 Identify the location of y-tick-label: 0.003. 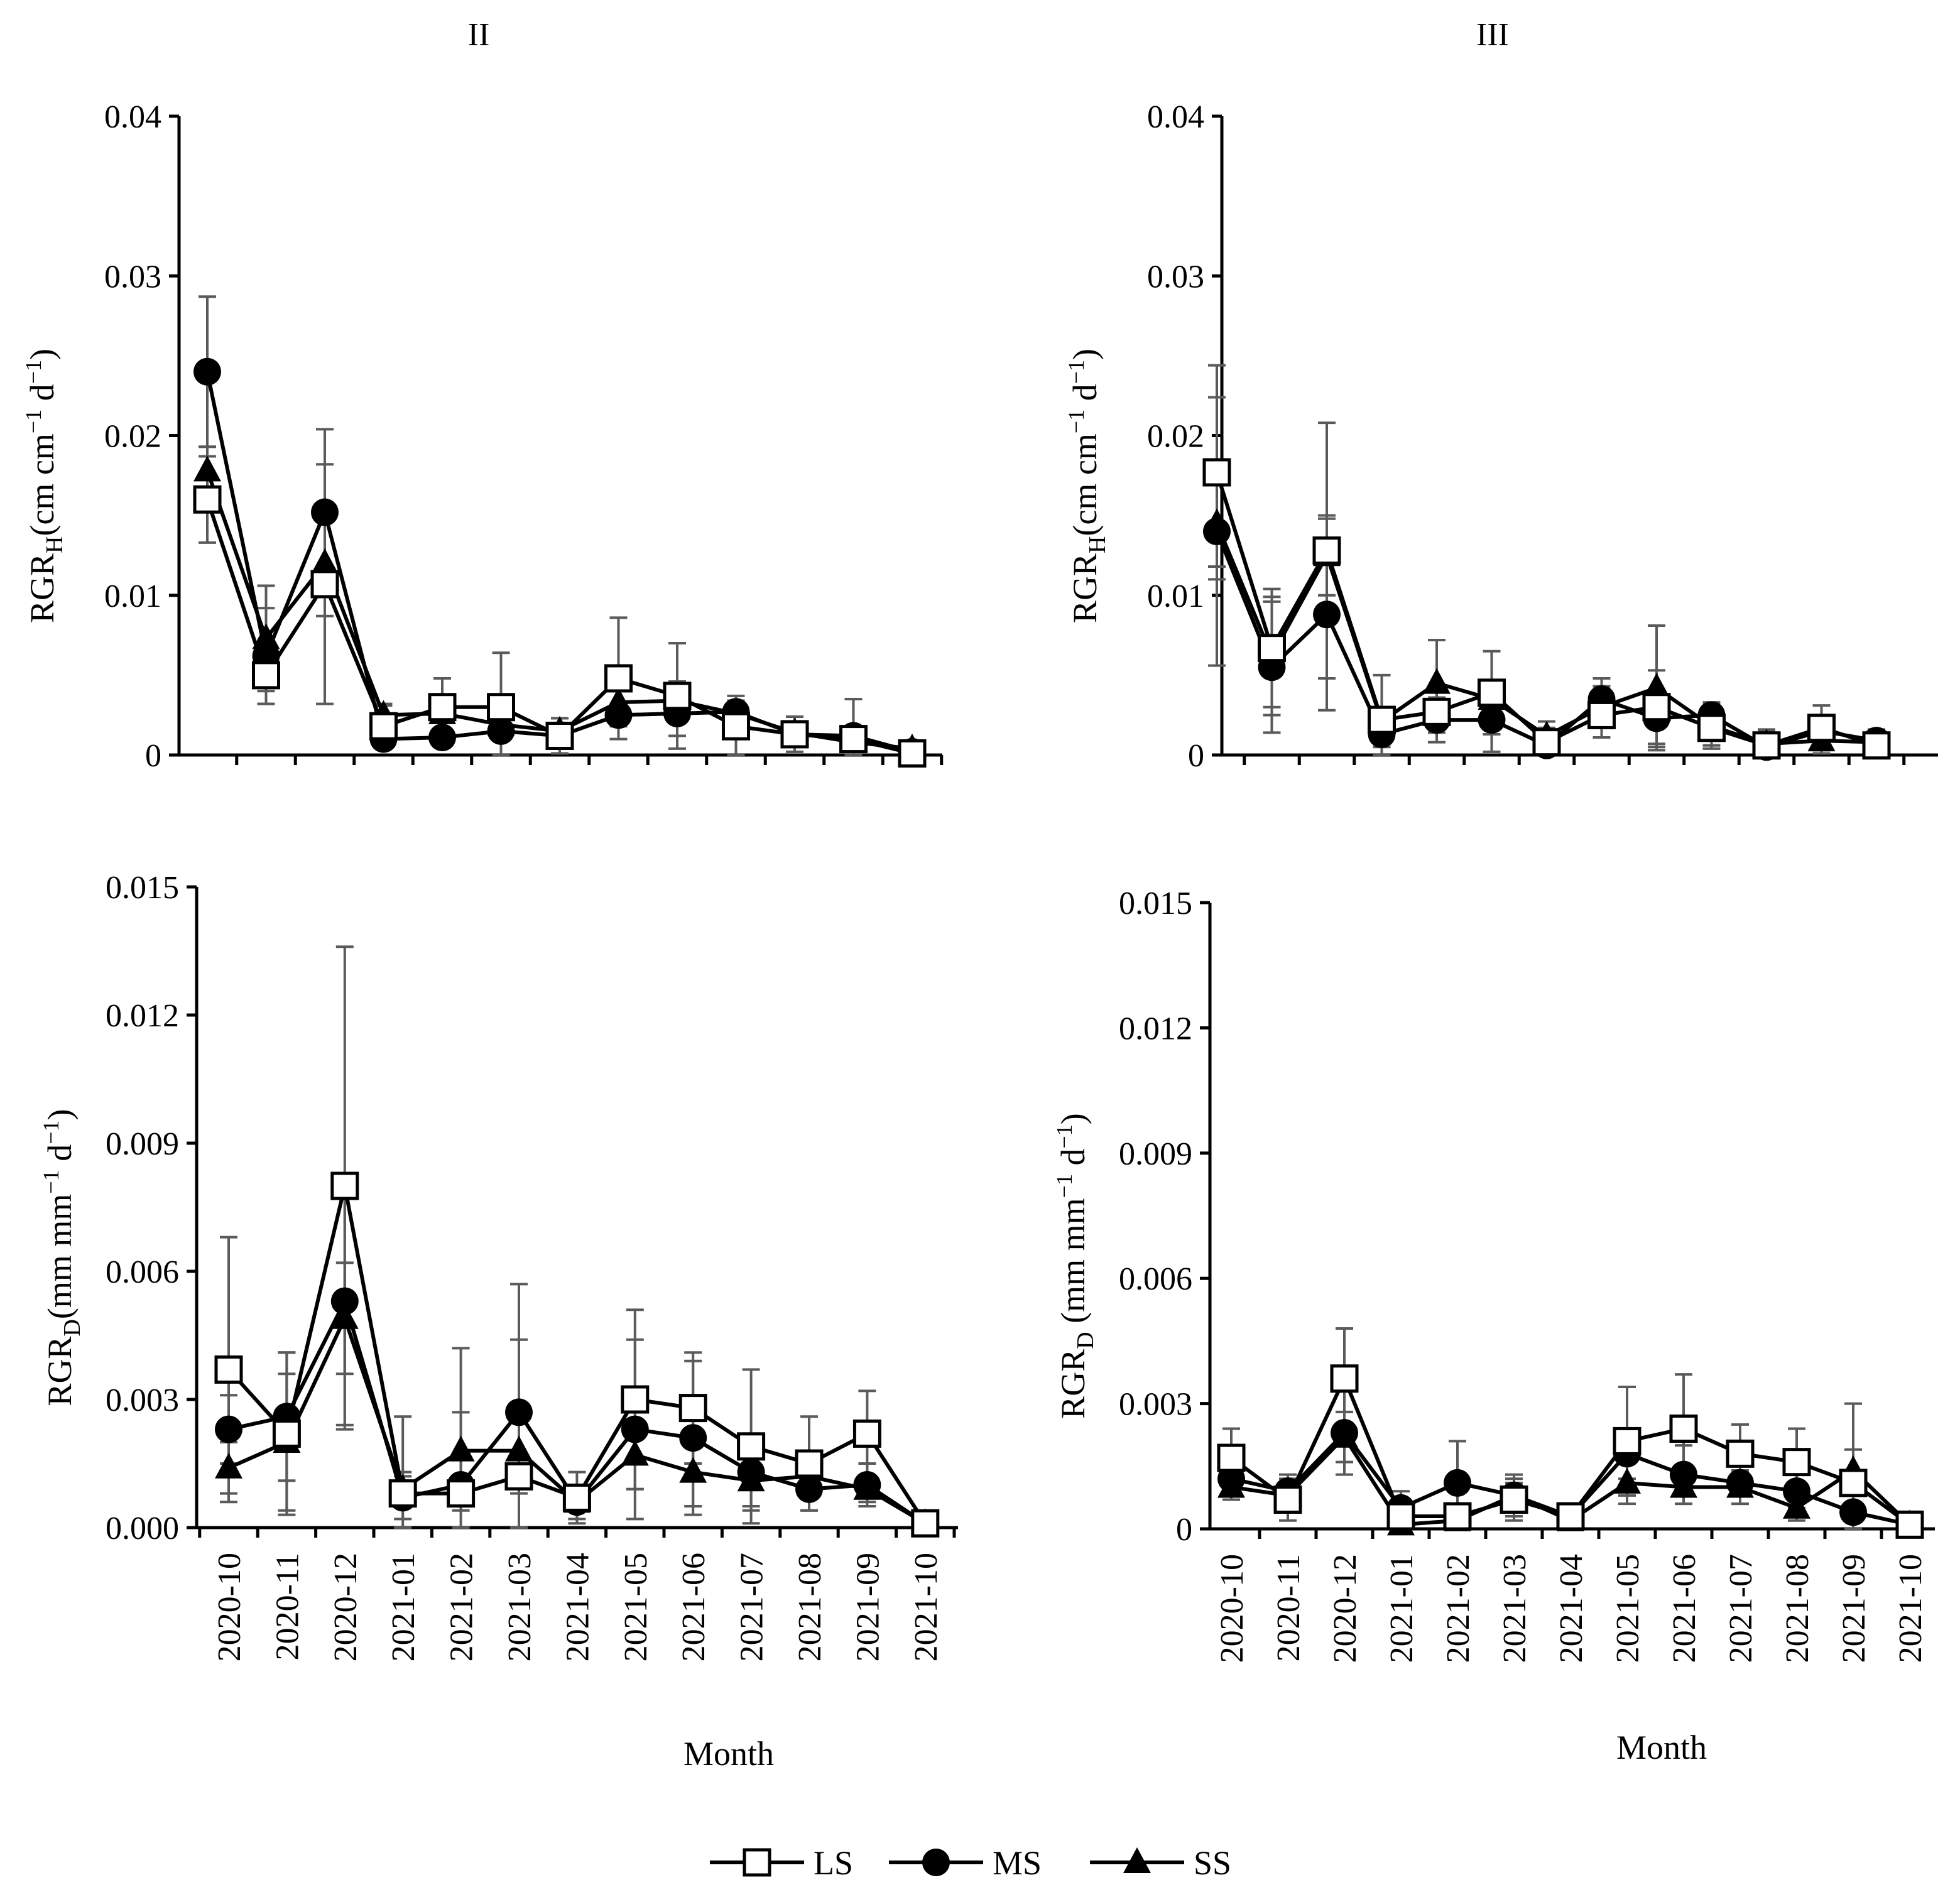
(1155, 1405).